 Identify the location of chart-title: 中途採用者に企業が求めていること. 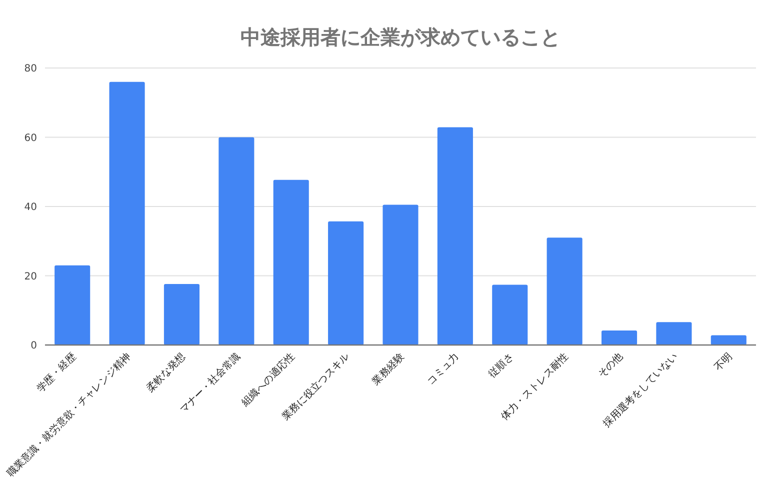
(400, 37).